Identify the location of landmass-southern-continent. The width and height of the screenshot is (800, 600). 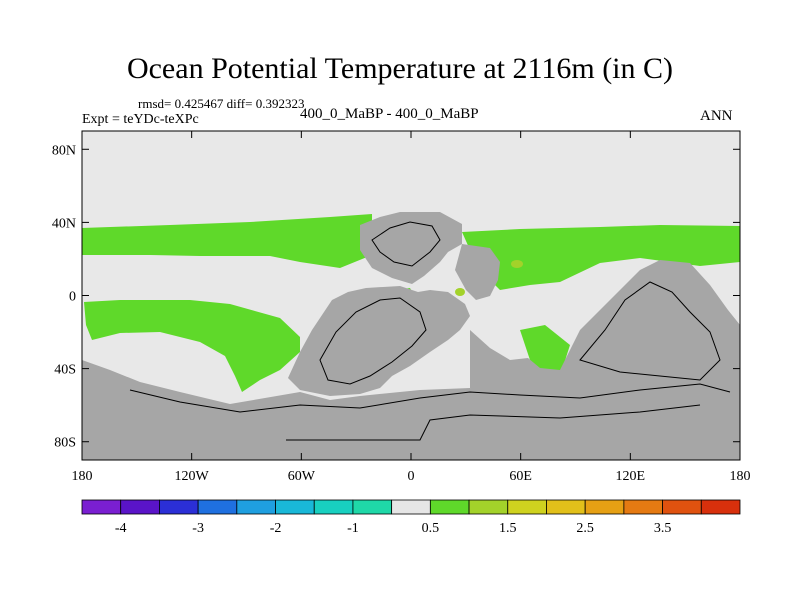
(411, 410).